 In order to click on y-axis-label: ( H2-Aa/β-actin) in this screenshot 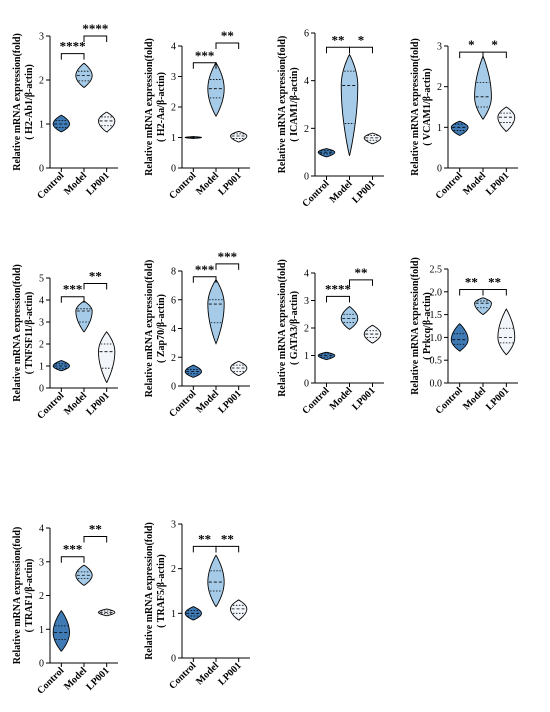, I will do `click(161, 107)`.